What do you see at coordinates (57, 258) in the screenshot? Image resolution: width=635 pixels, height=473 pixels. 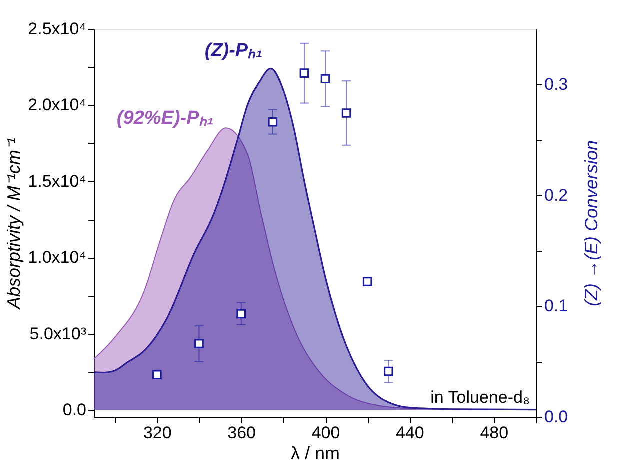 I see `y-tick-label: 1.0x10⁴` at bounding box center [57, 258].